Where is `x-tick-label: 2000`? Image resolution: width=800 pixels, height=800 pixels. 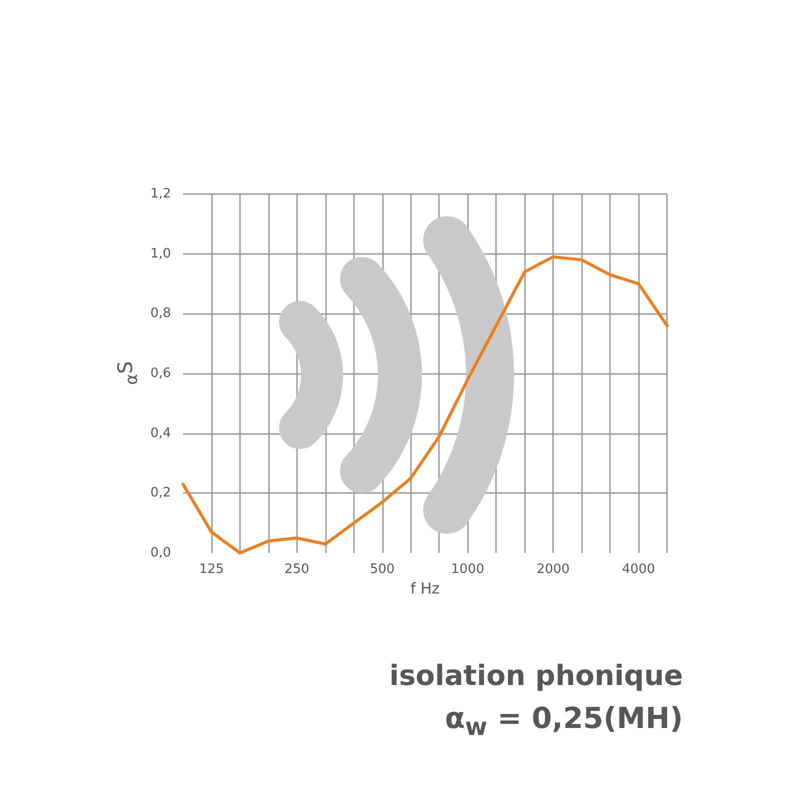
x-tick-label: 2000 is located at coordinates (553, 569).